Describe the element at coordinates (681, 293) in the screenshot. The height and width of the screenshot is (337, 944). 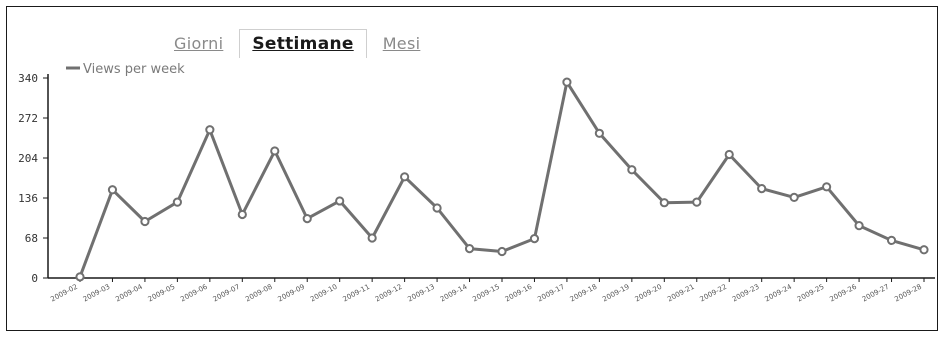
I see `x-tick-label: 2009-21` at that location.